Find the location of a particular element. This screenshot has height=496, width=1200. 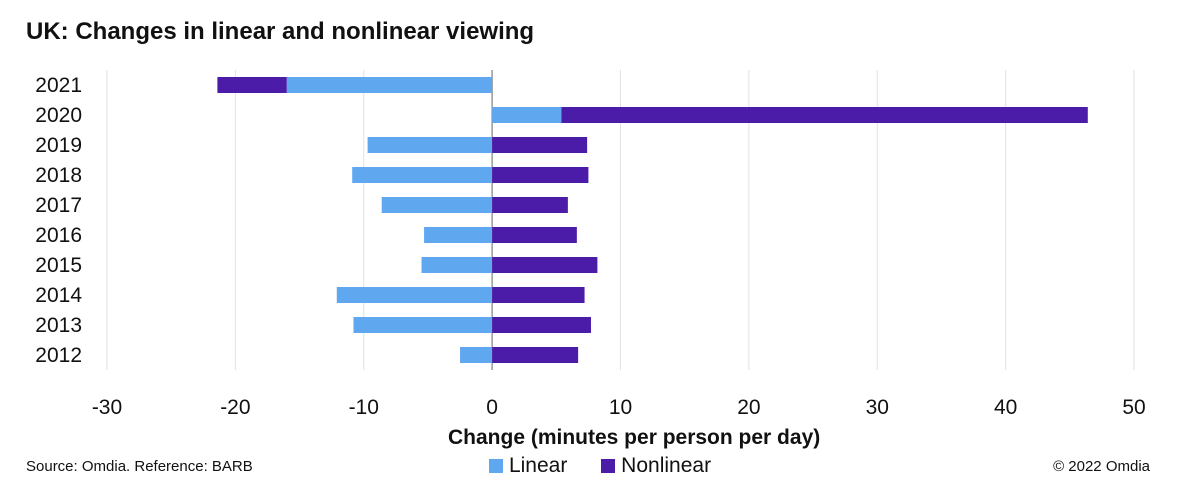

bar-linear-2013 is located at coordinates (423, 325).